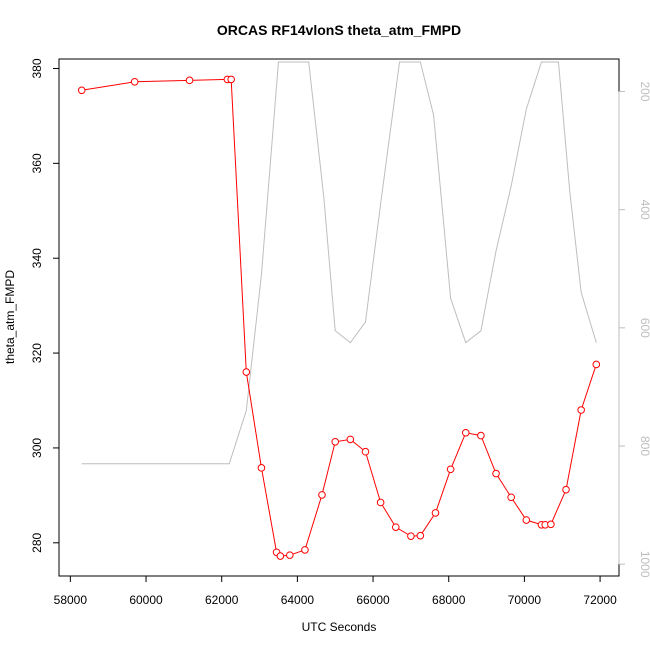  Describe the element at coordinates (644, 210) in the screenshot. I see `y2-tick-label: 400` at that location.